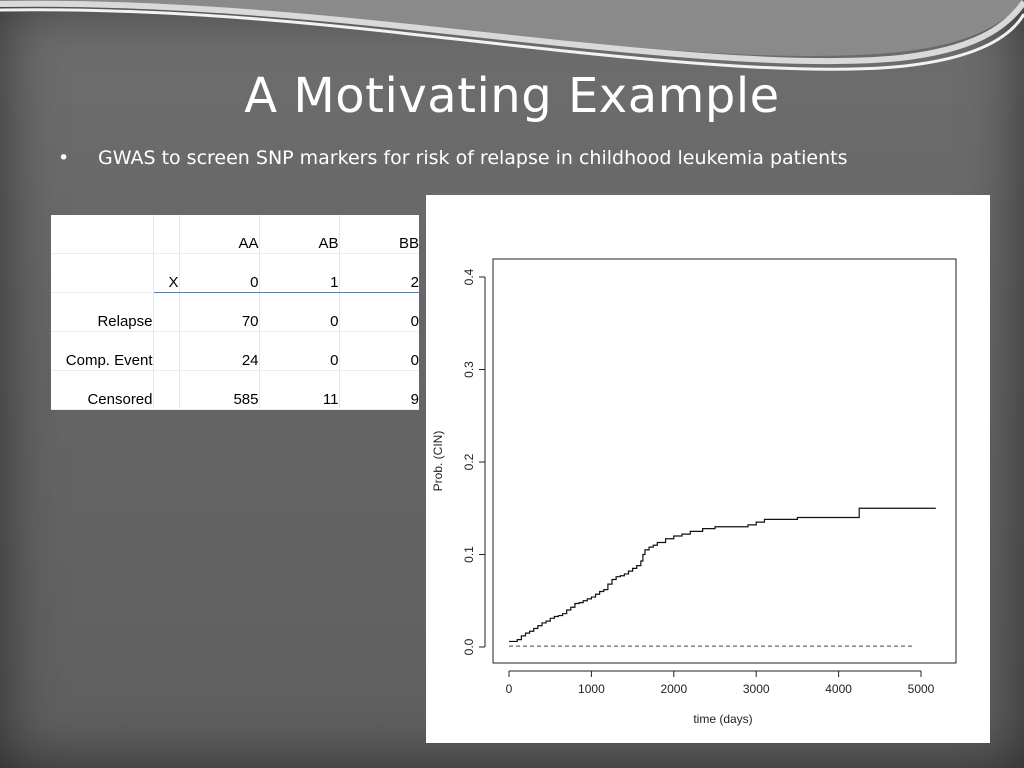 The image size is (1024, 768). Describe the element at coordinates (102, 351) in the screenshot. I see `row-label-comp-event: Comp. Event` at that location.